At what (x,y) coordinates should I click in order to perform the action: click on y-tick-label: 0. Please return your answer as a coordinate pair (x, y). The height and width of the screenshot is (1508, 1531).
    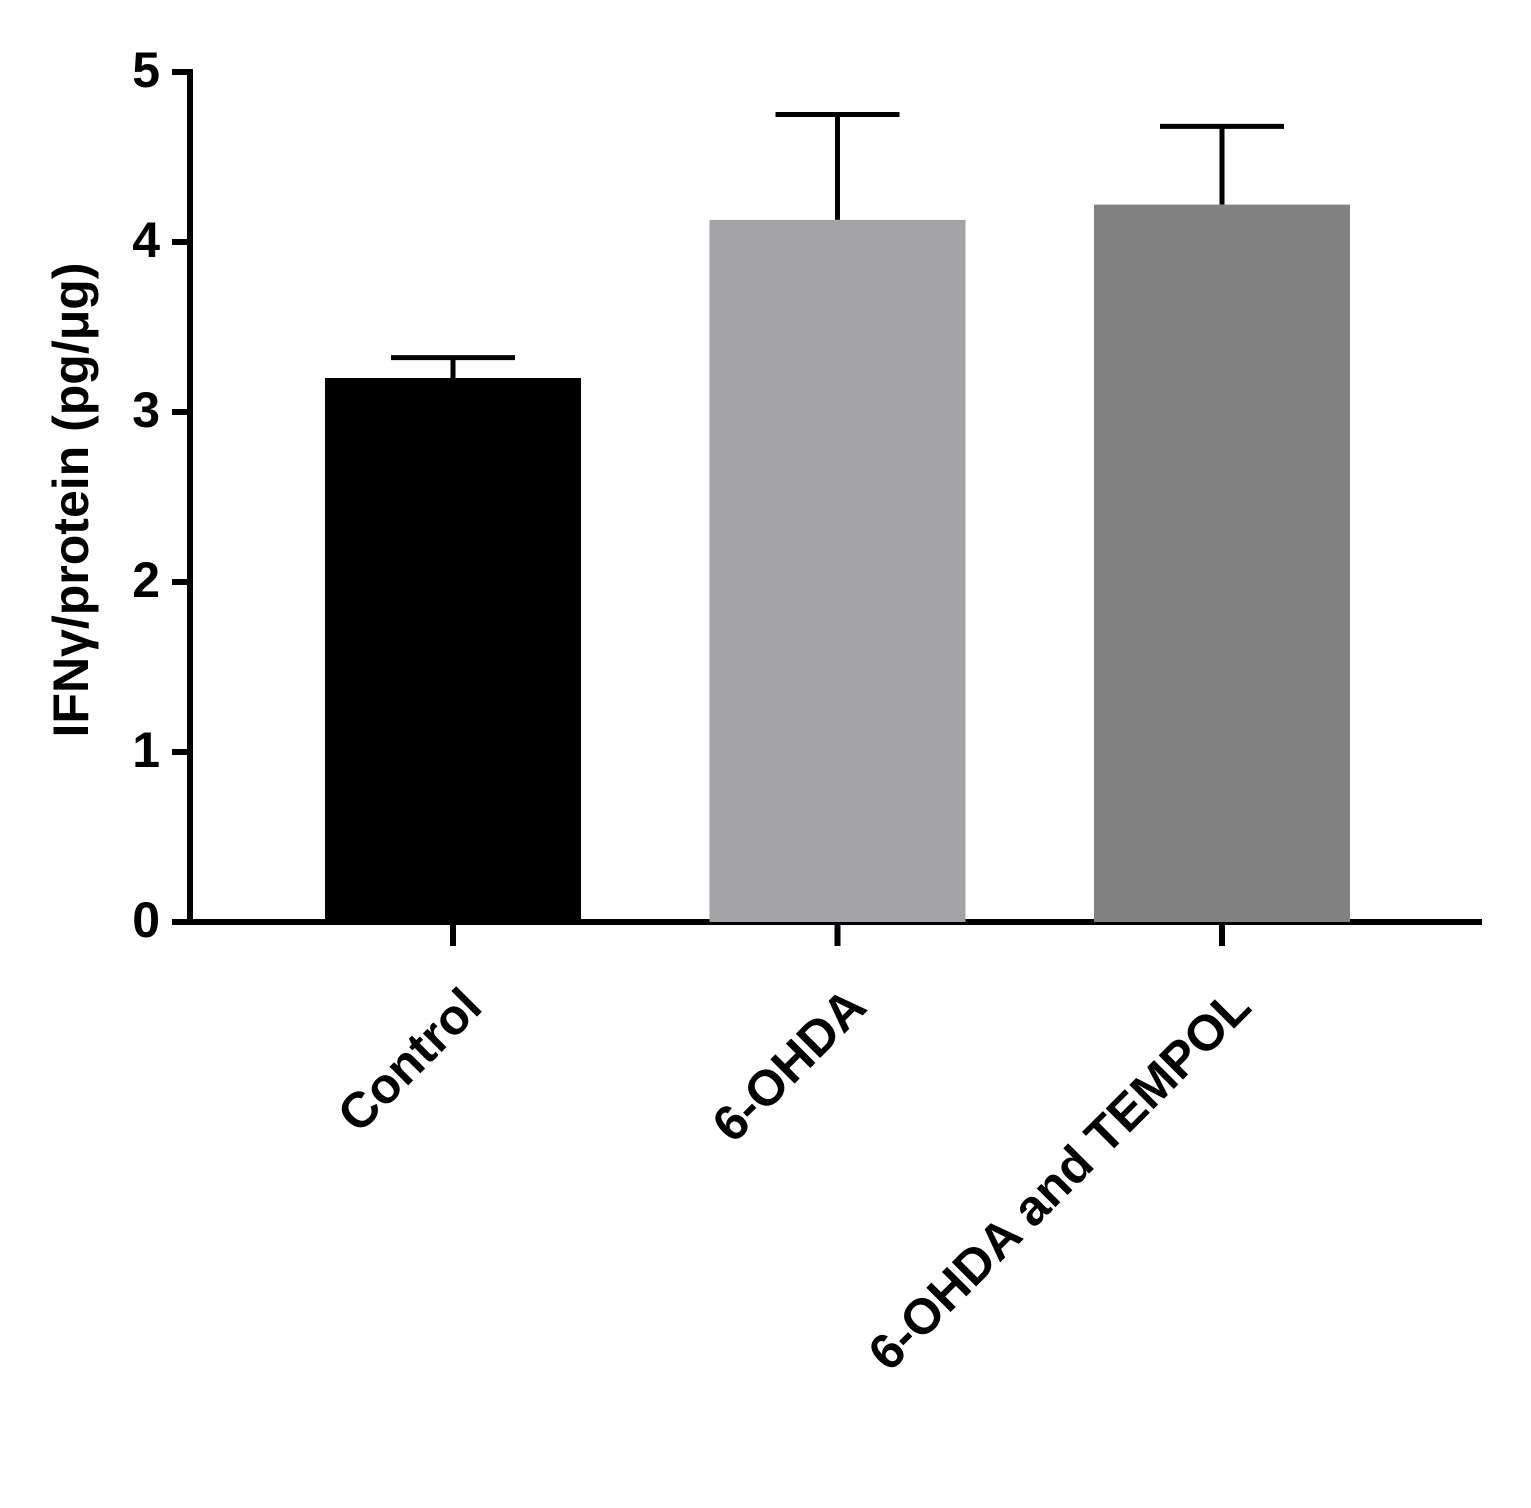
    Looking at the image, I should click on (146, 920).